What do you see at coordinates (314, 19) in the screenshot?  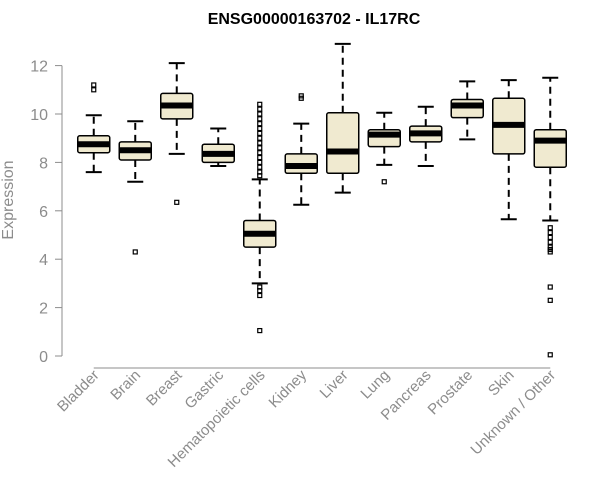 I see `chart-title: ENSG00000163702 - IL17RC` at bounding box center [314, 19].